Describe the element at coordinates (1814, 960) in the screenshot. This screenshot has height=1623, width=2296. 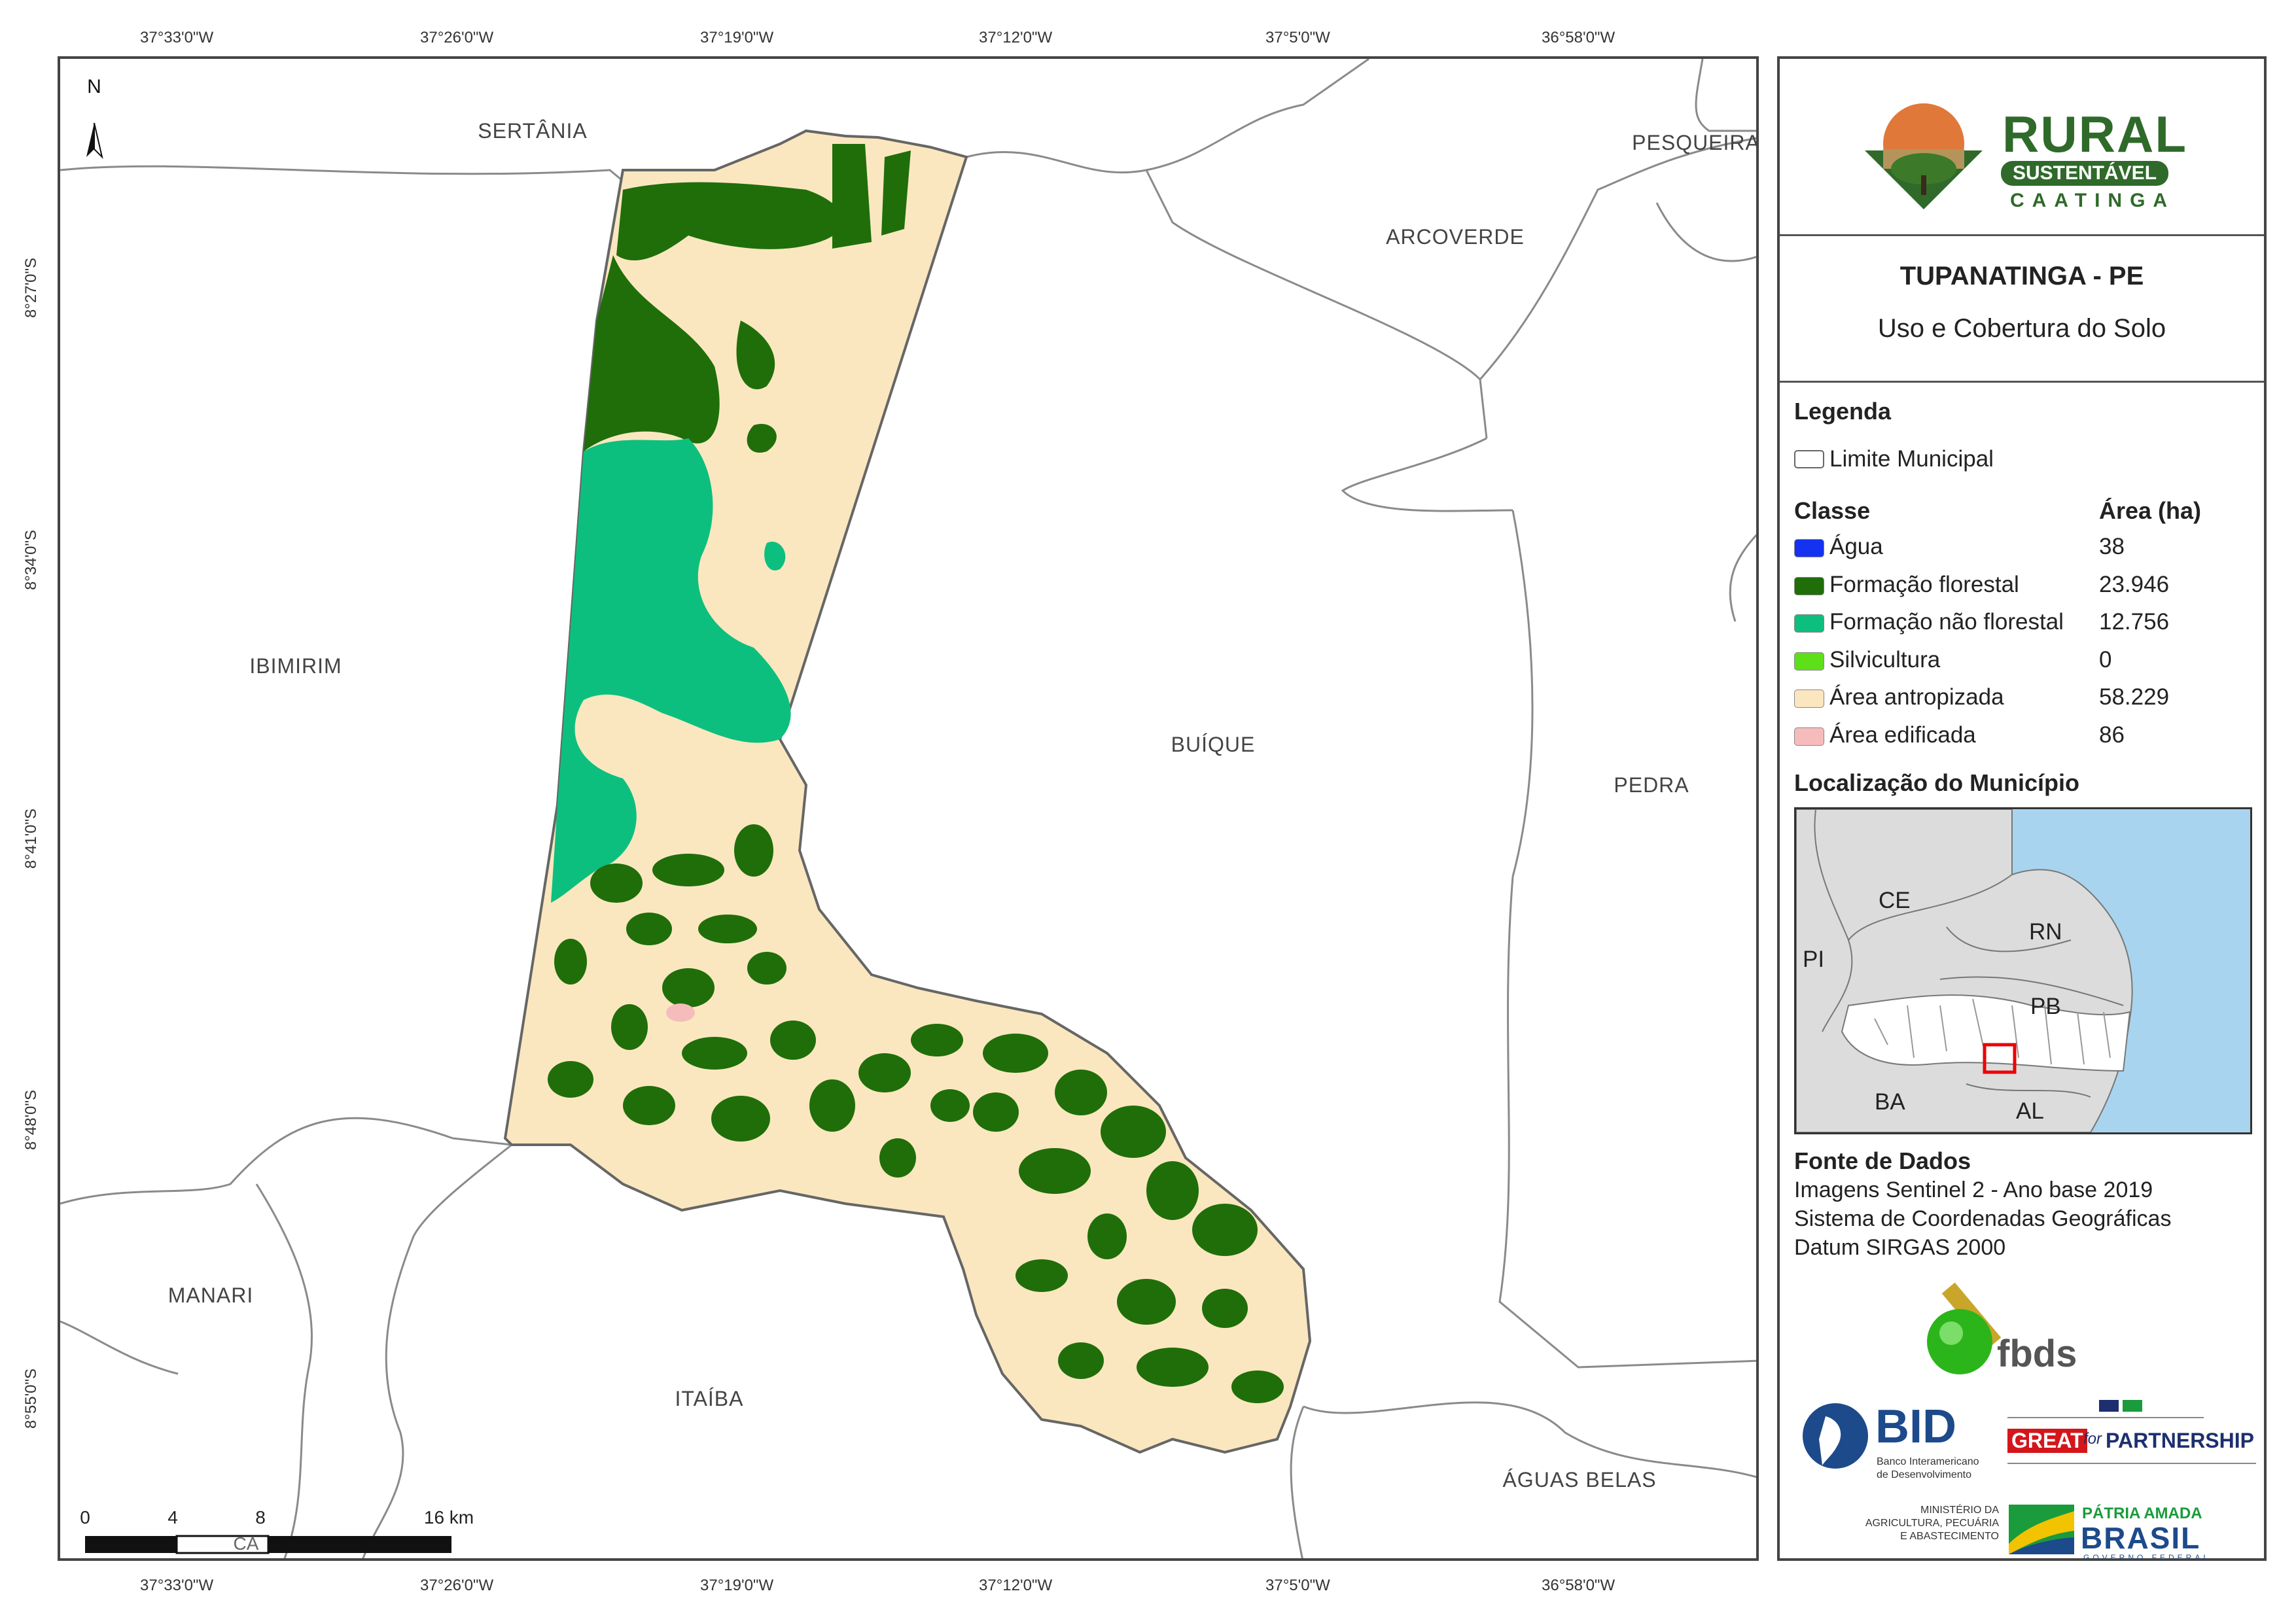
I see `inset-label-pi: PI` at that location.